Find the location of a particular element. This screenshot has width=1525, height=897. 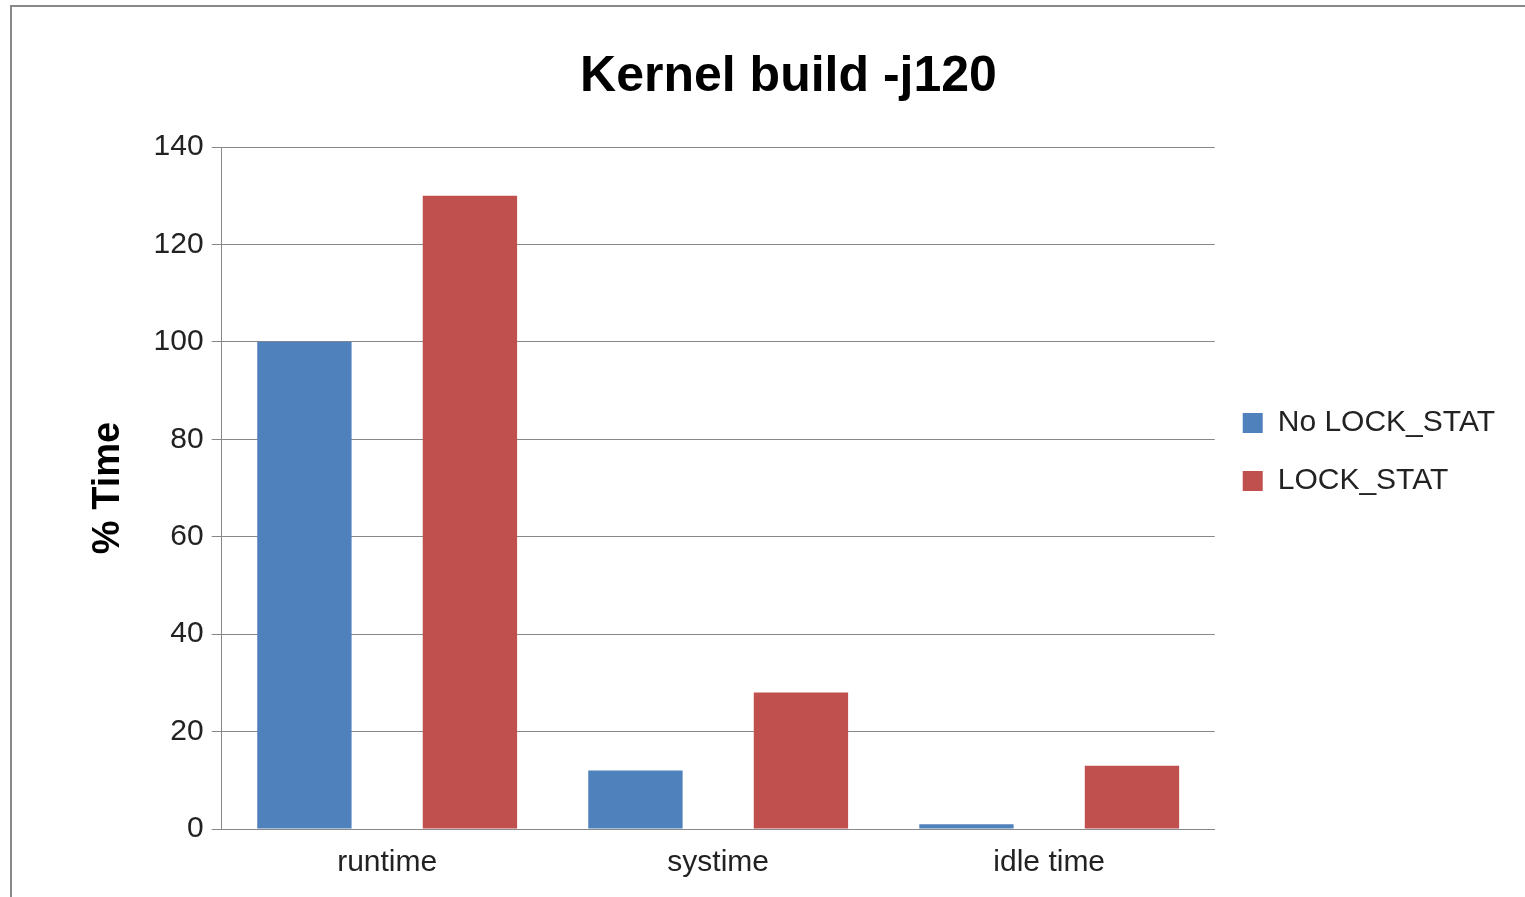

y-tick-label: 80 is located at coordinates (187, 437).